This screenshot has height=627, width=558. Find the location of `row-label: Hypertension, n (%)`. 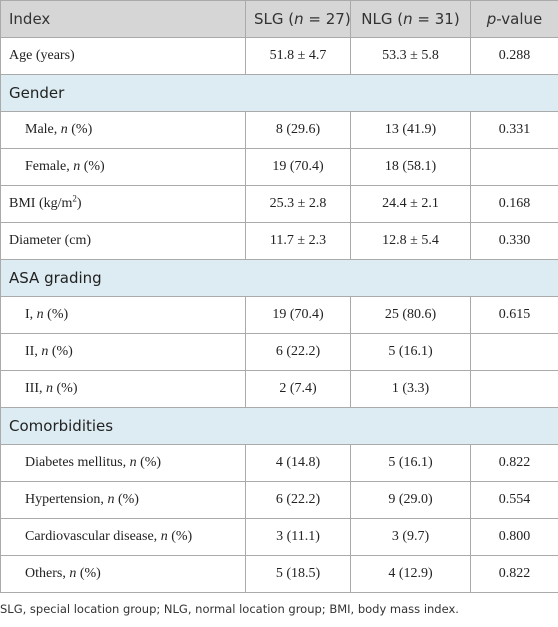

row-label: Hypertension, n (%) is located at coordinates (123, 500).